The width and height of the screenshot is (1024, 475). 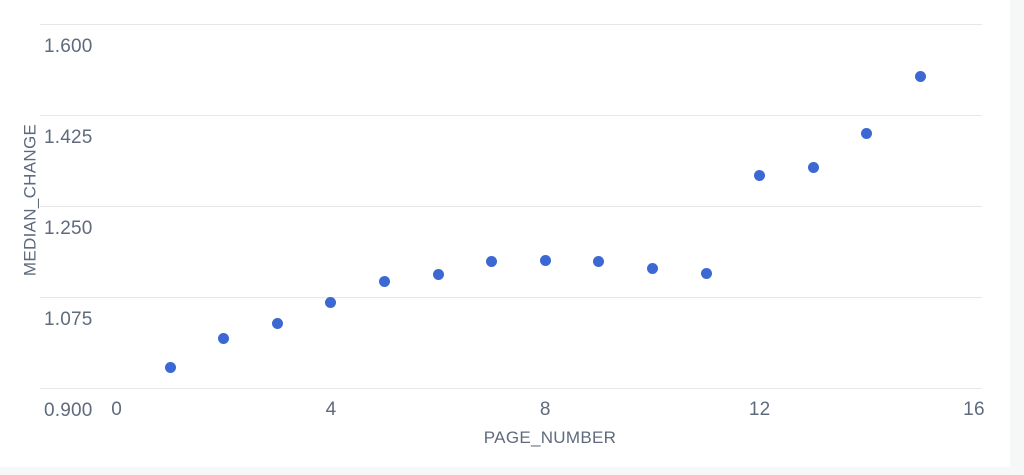 I want to click on y-tick-label: 1.600, so click(x=68, y=46).